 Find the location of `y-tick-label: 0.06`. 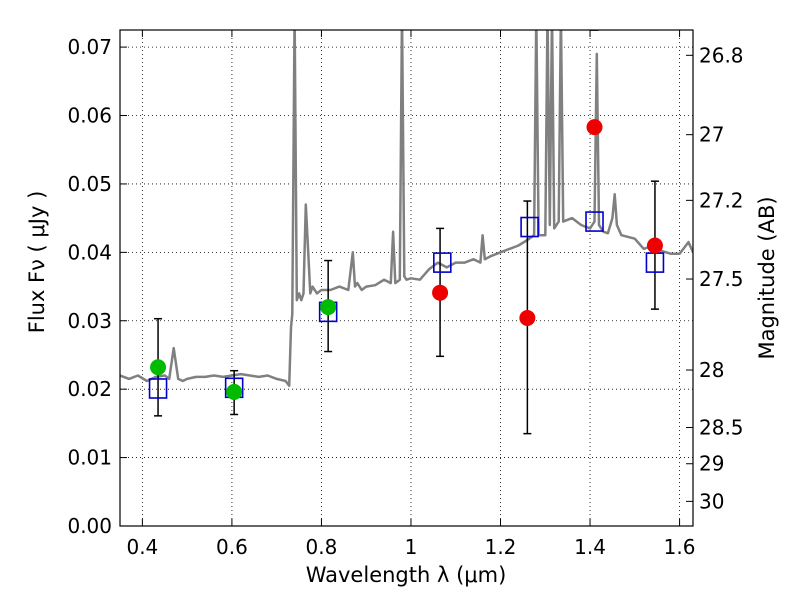

y-tick-label: 0.06 is located at coordinates (89, 116).